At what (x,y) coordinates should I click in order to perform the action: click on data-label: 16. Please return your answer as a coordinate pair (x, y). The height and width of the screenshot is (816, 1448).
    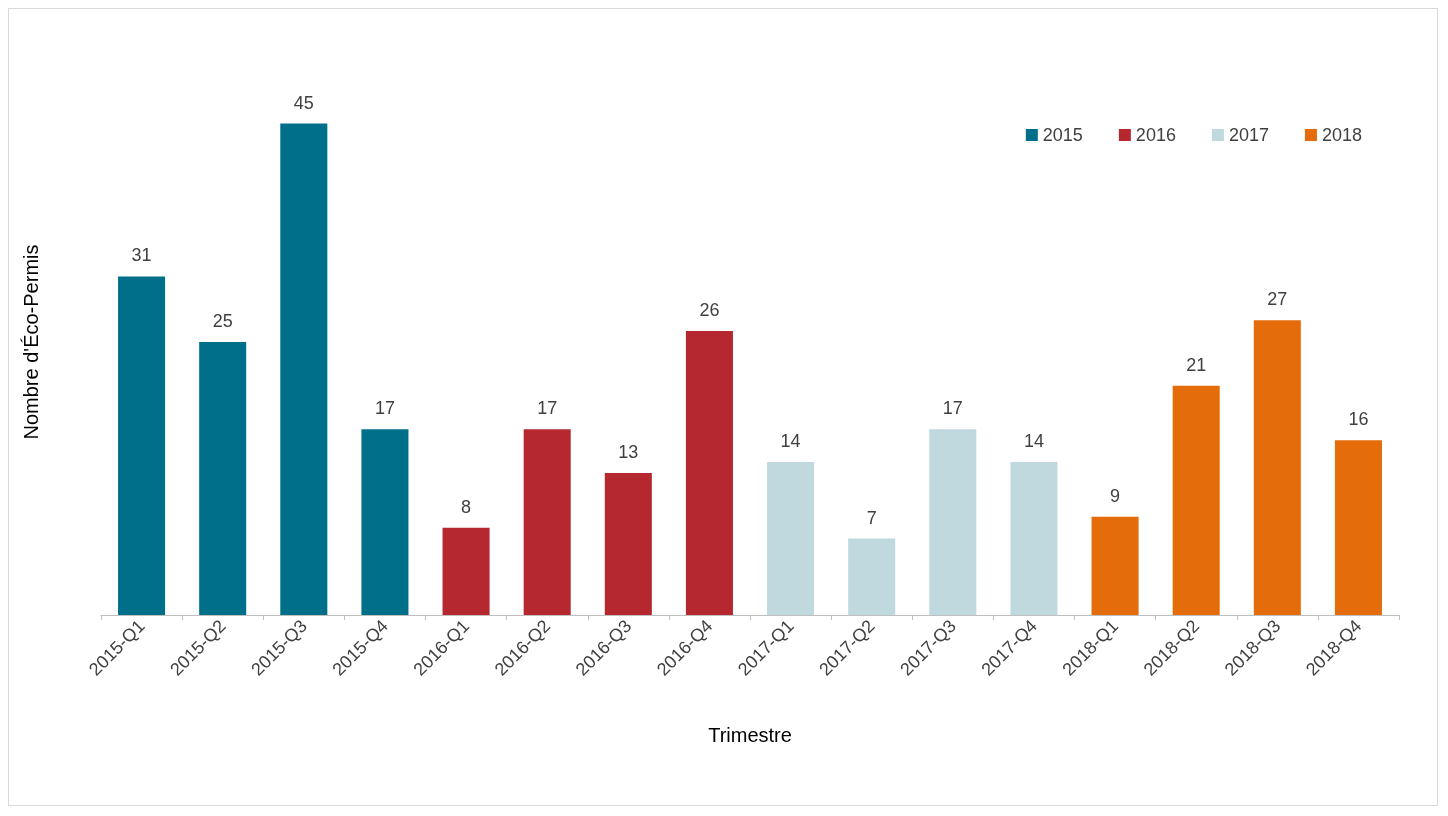
    Looking at the image, I should click on (1358, 419).